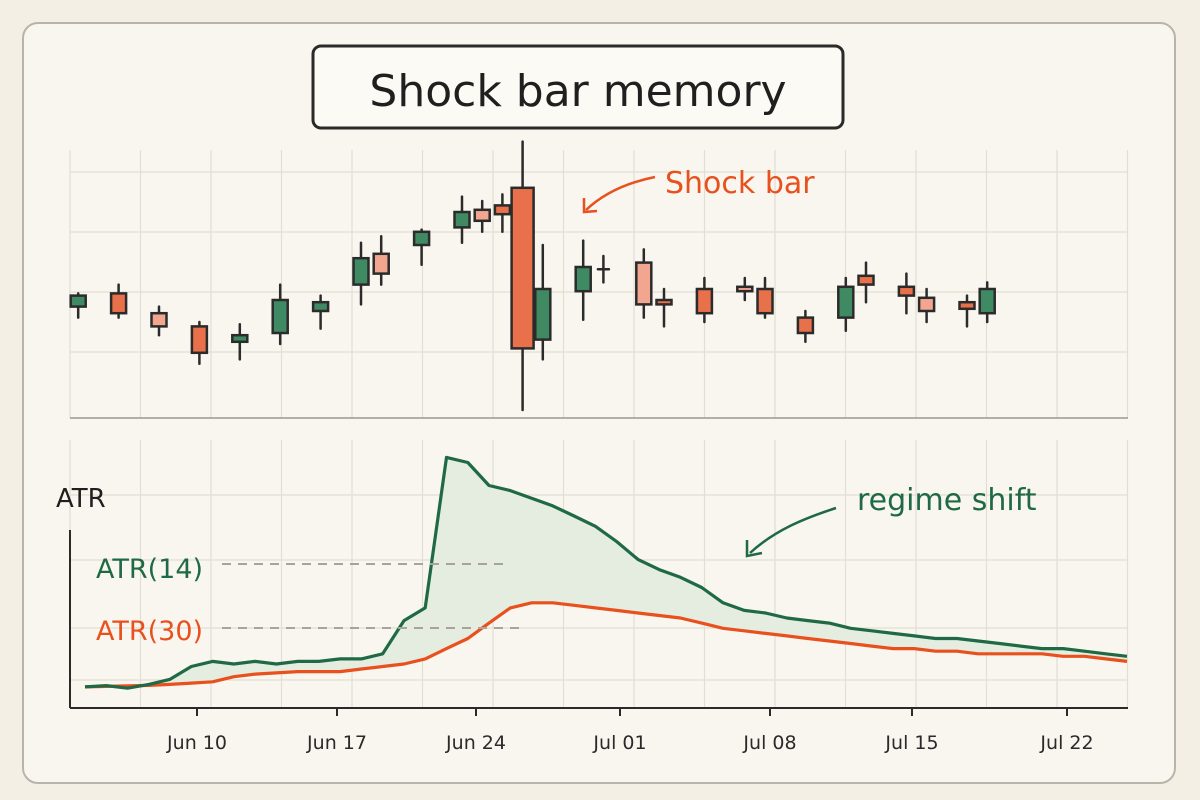 The height and width of the screenshot is (800, 1200). What do you see at coordinates (754, 549) in the screenshot?
I see `regime-shift-arrowhead` at bounding box center [754, 549].